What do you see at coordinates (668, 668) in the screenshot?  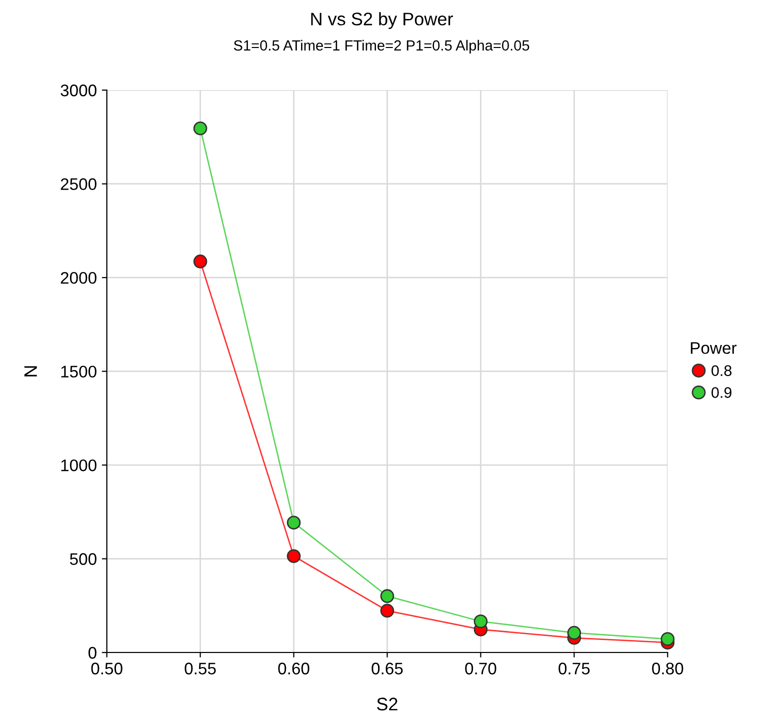 I see `x-tick-label: 0.80` at bounding box center [668, 668].